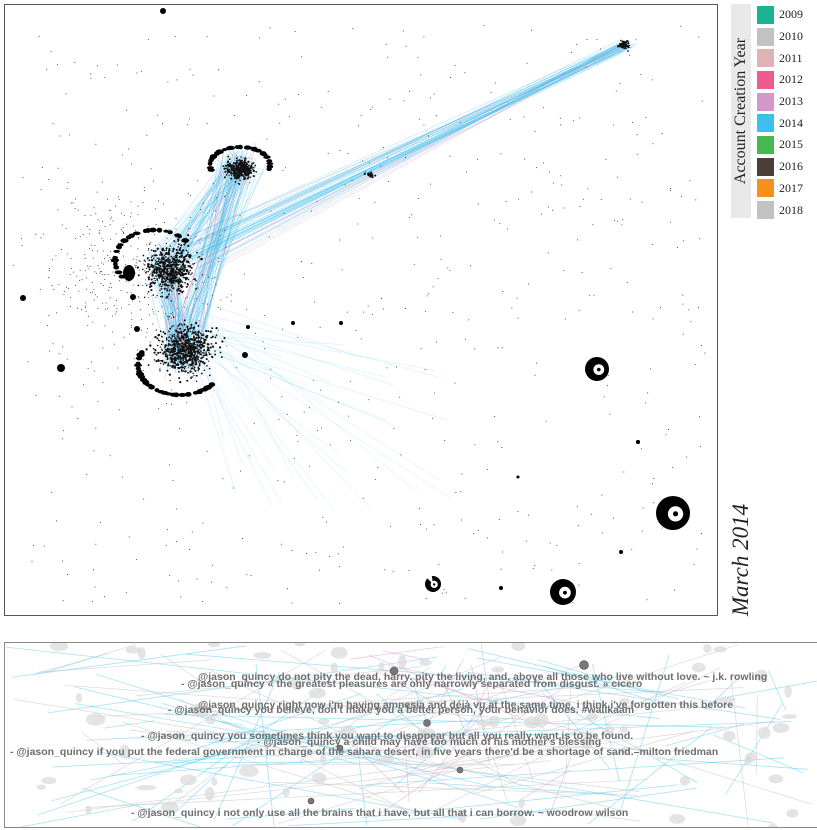 The image size is (817, 830). I want to click on legend-item-2009: 2009, so click(780, 15).